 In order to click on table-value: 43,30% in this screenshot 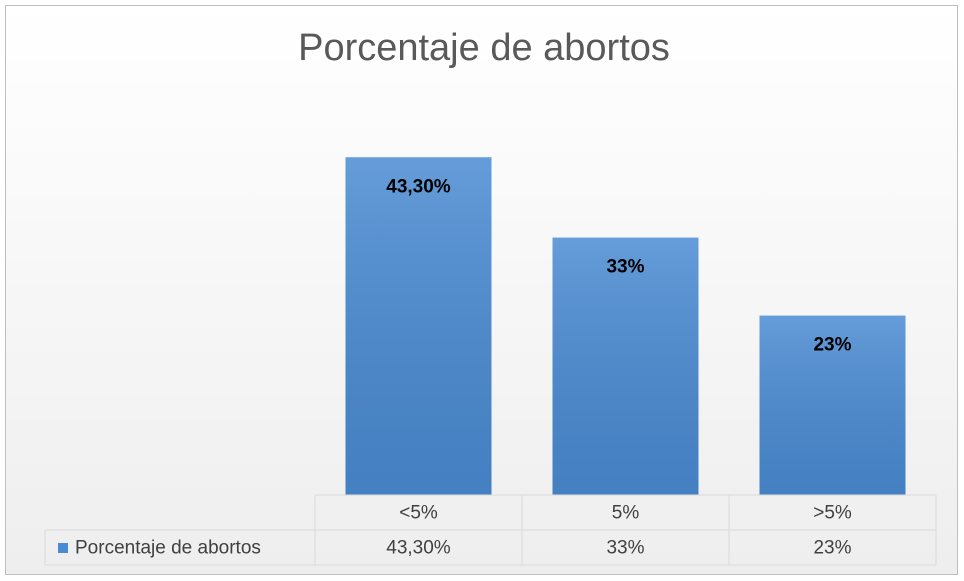, I will do `click(418, 548)`.